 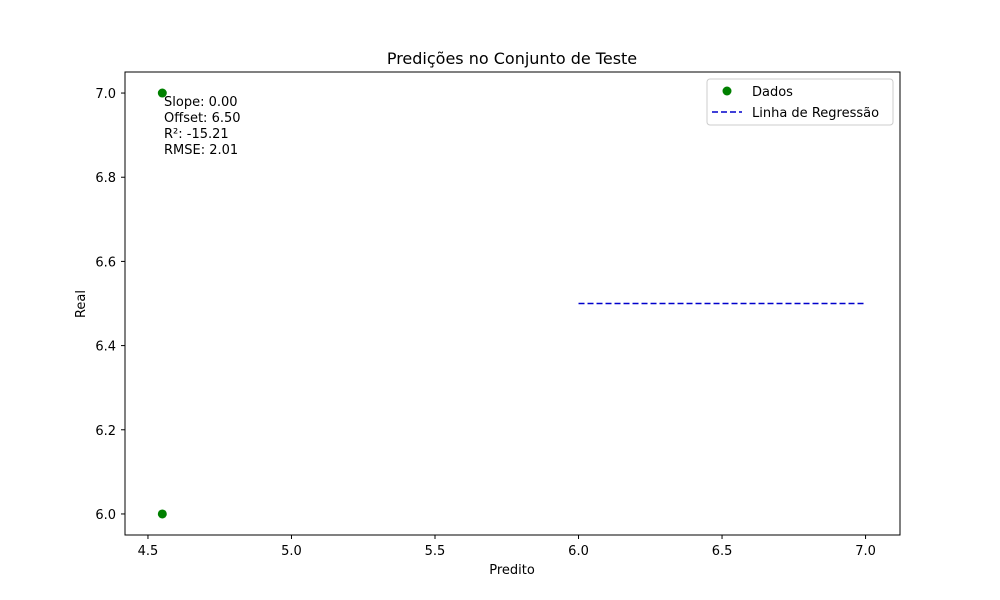 What do you see at coordinates (105, 262) in the screenshot?
I see `y-tick-label: 6.6` at bounding box center [105, 262].